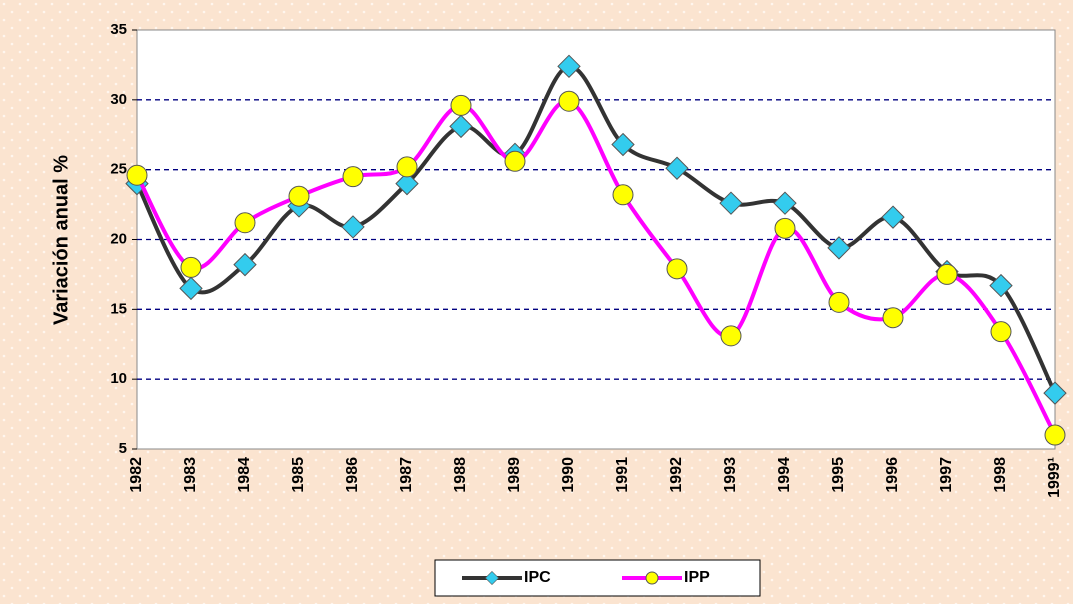 The image size is (1073, 609). Describe the element at coordinates (568, 475) in the screenshot. I see `x-tick-label: 1990` at that location.